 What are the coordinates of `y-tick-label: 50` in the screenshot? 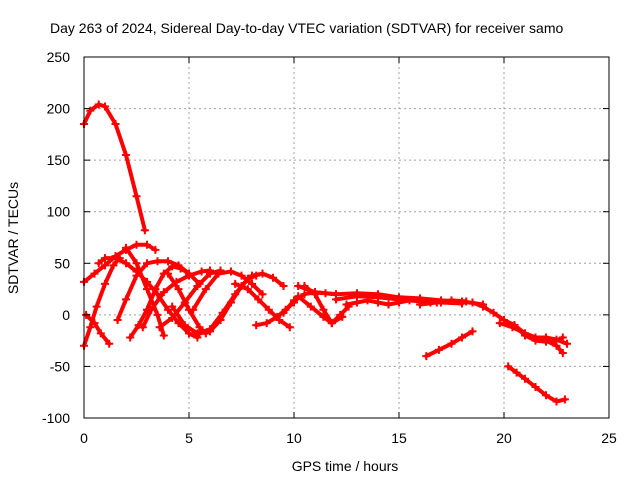 It's located at (62, 263).